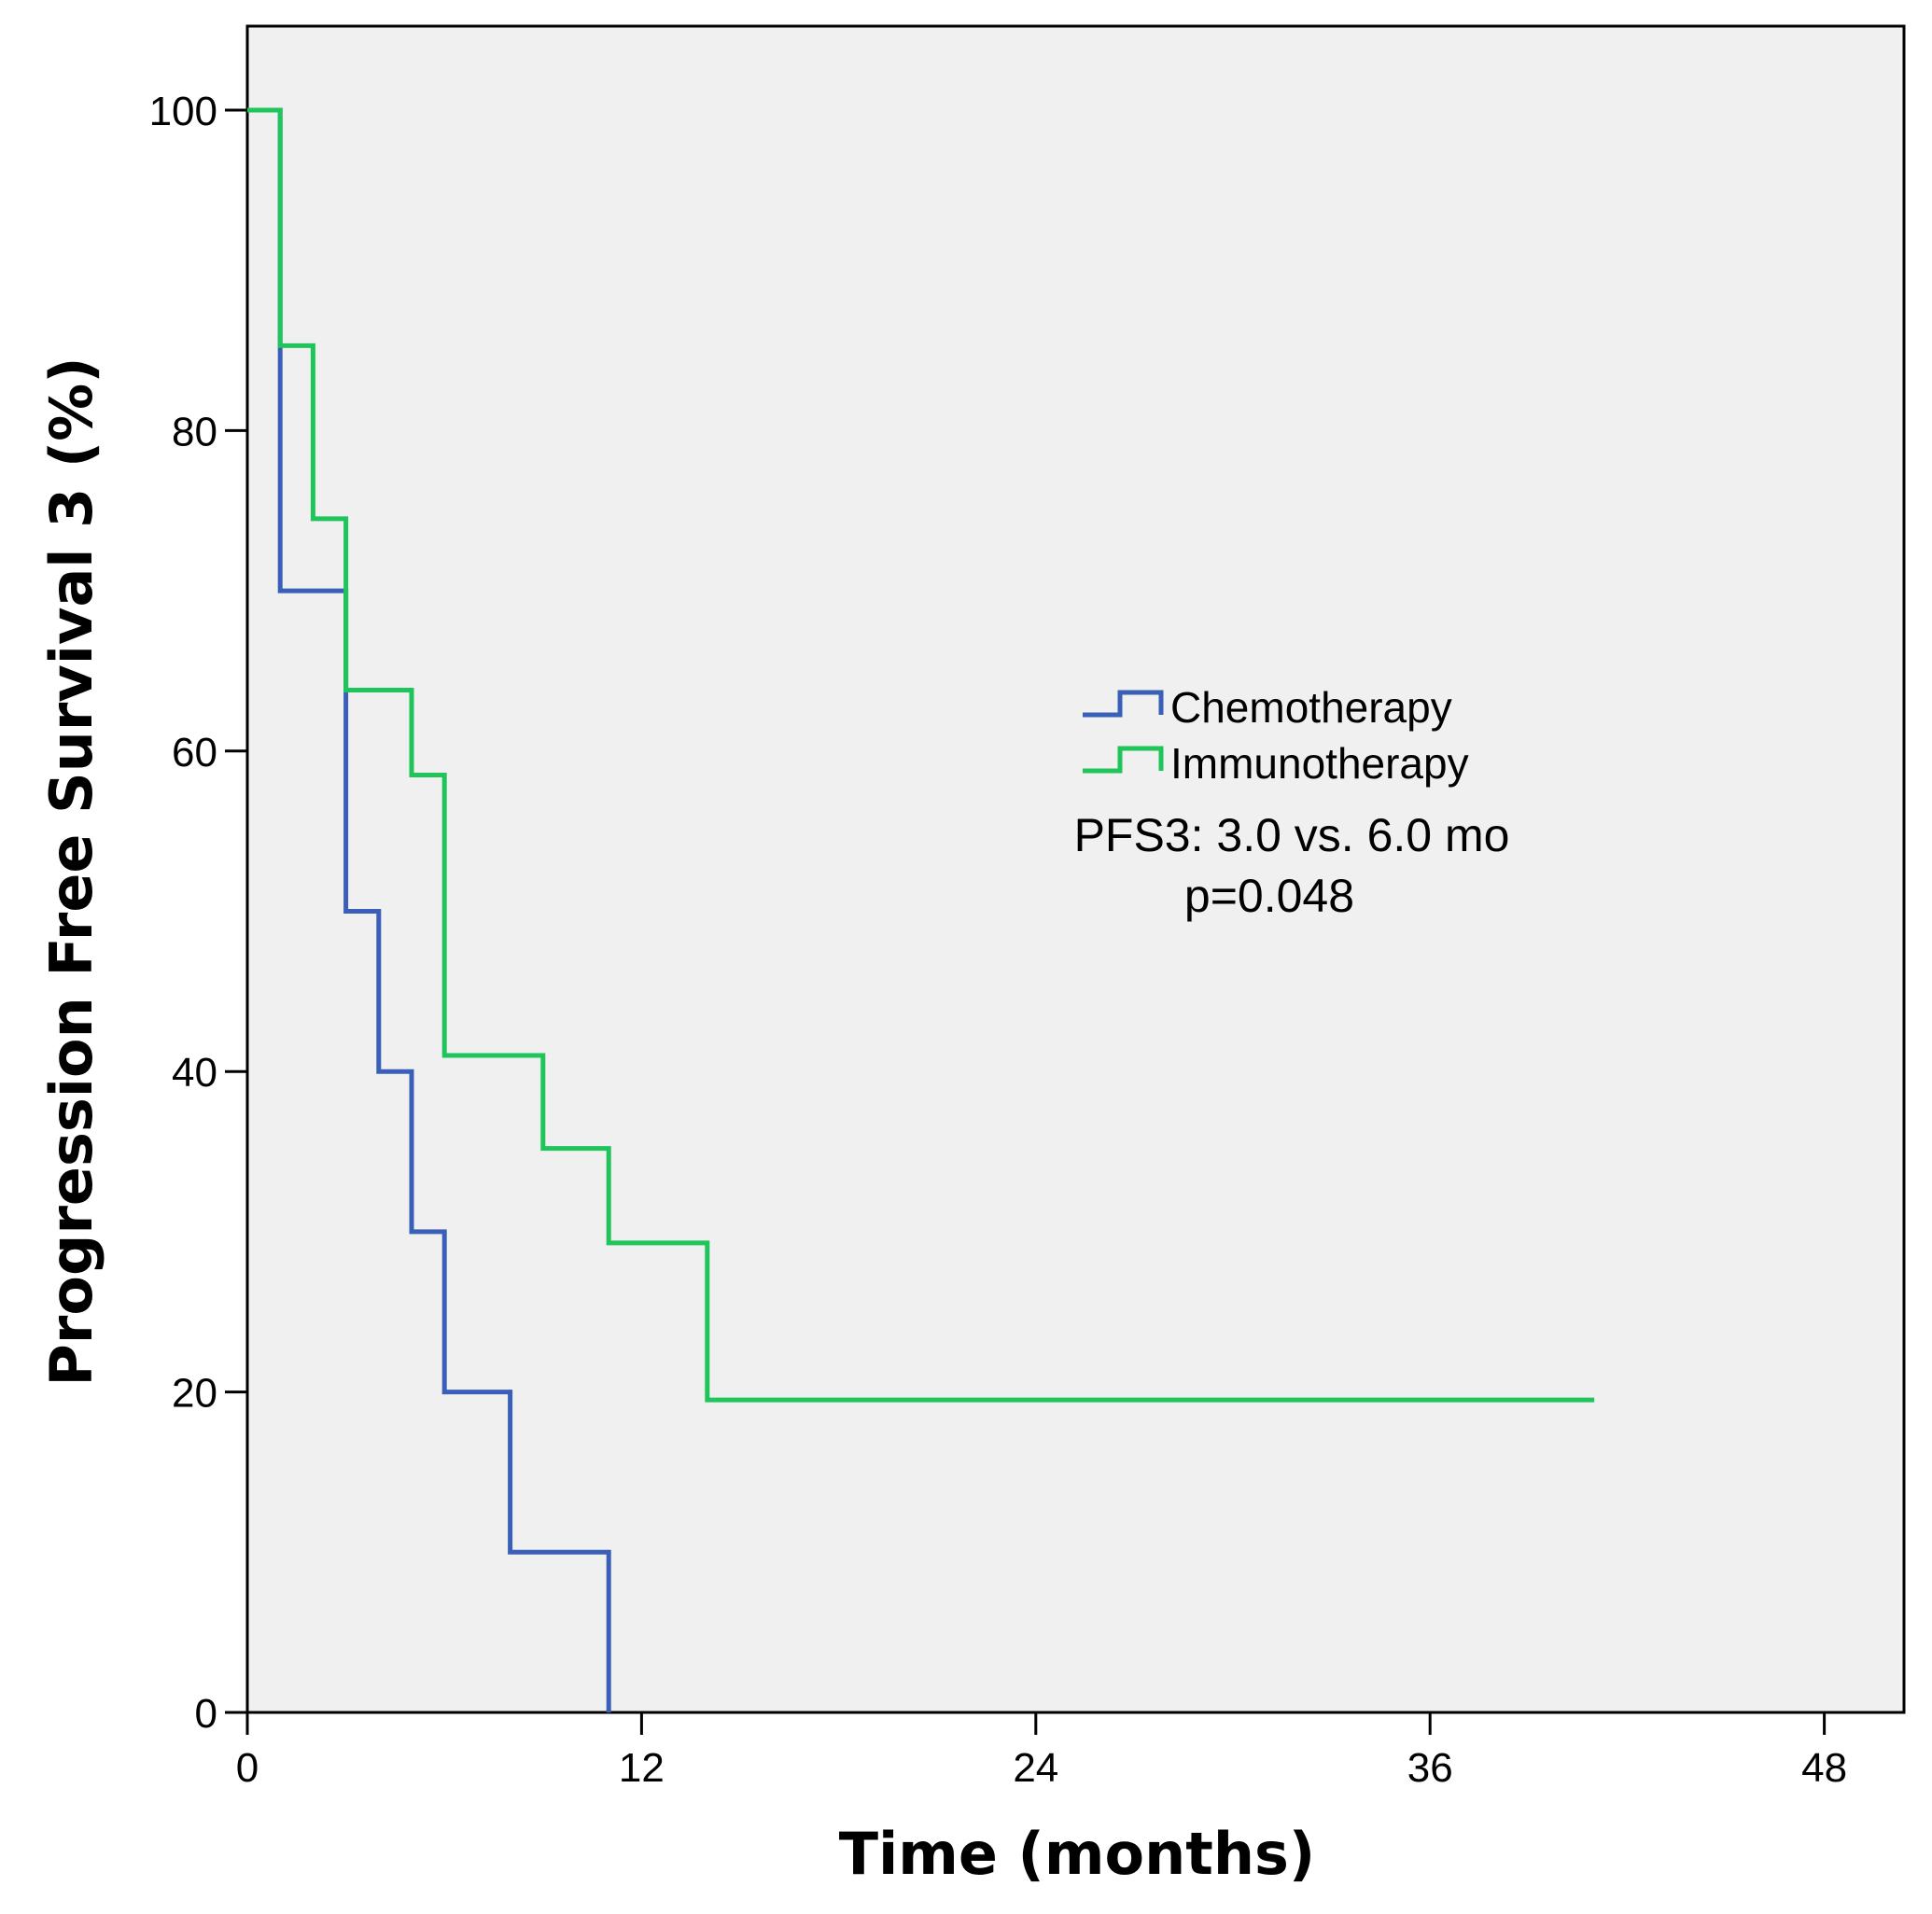  I want to click on y-axis-title: Progression Free Survival 3 (%), so click(71, 871).